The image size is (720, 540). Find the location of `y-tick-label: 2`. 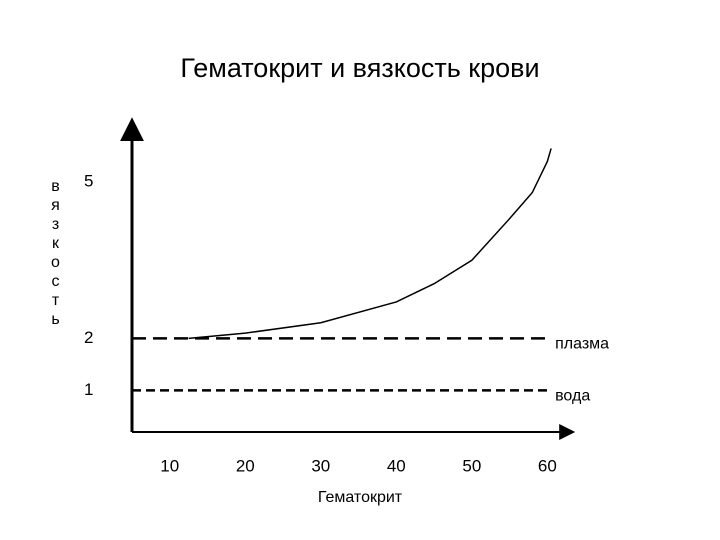

y-tick-label: 2 is located at coordinates (88, 337).